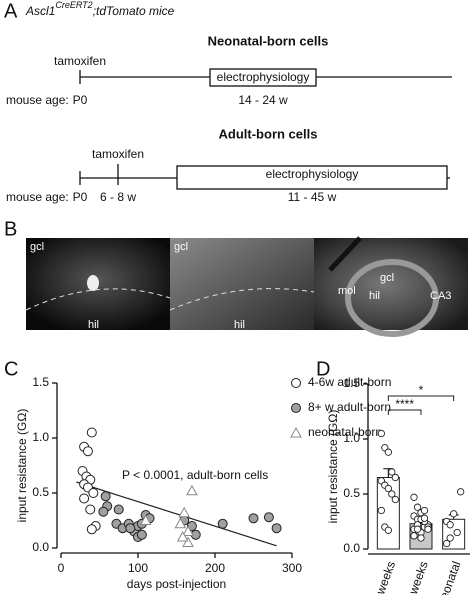 This screenshot has width=474, height=595. I want to click on title-part: ;tdTomato mice, so click(134, 11).